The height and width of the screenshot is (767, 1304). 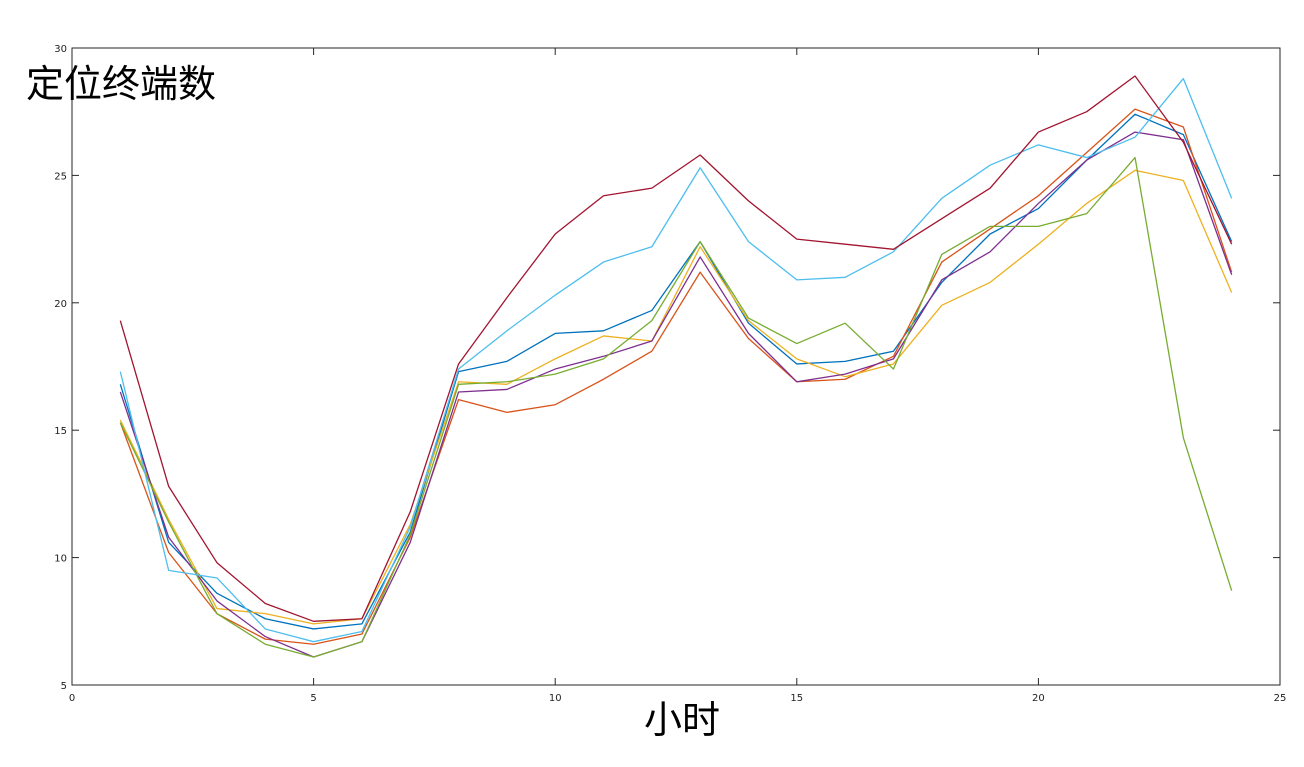 What do you see at coordinates (60, 49) in the screenshot?
I see `y-tick-label: 30` at bounding box center [60, 49].